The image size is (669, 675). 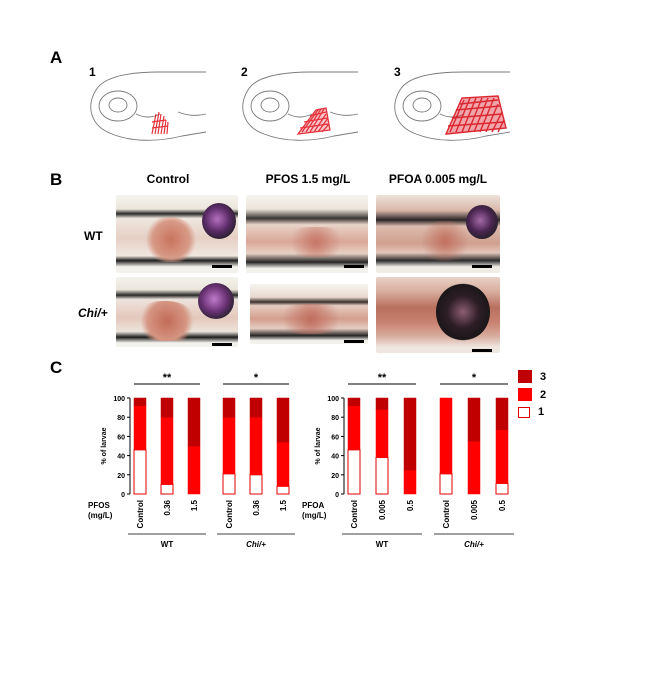 What do you see at coordinates (177, 234) in the screenshot?
I see `micrograph-wt-control` at bounding box center [177, 234].